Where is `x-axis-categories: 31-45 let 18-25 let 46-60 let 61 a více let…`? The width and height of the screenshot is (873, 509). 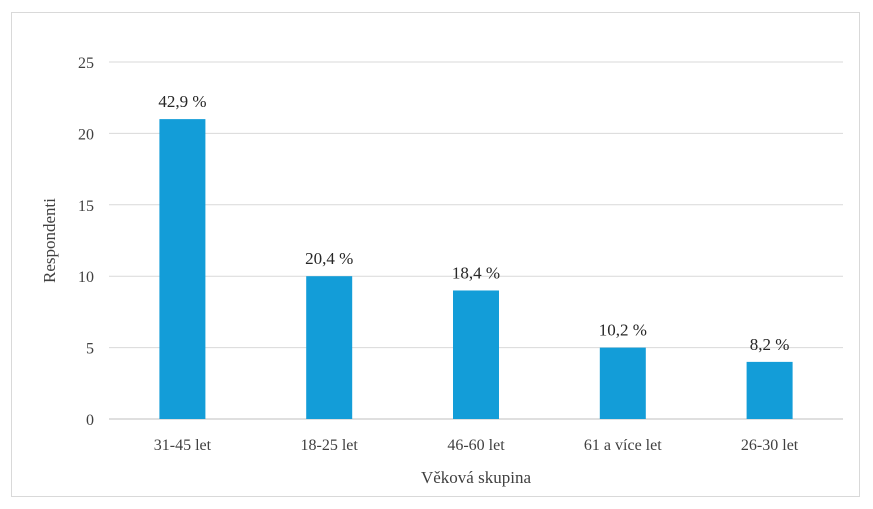 x-axis-categories: 31-45 let 18-25 let 46-60 let 61 a více let… is located at coordinates (476, 445).